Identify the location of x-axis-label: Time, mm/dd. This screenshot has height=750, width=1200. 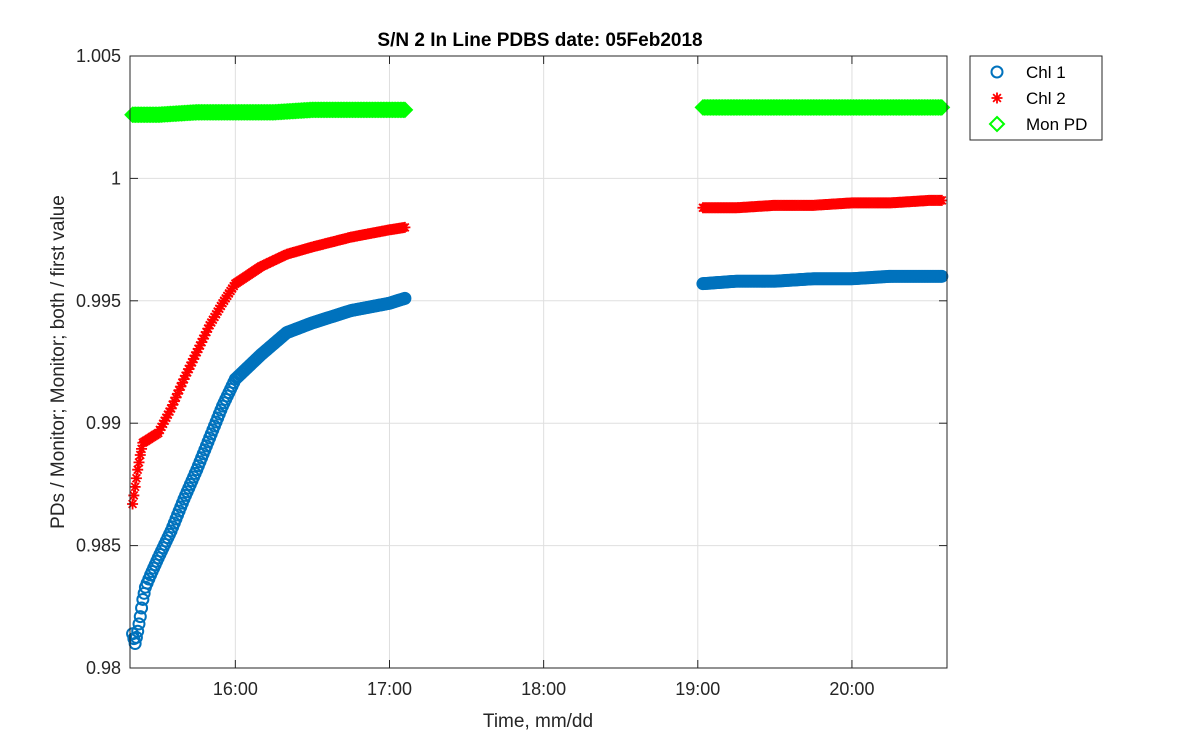
(538, 721).